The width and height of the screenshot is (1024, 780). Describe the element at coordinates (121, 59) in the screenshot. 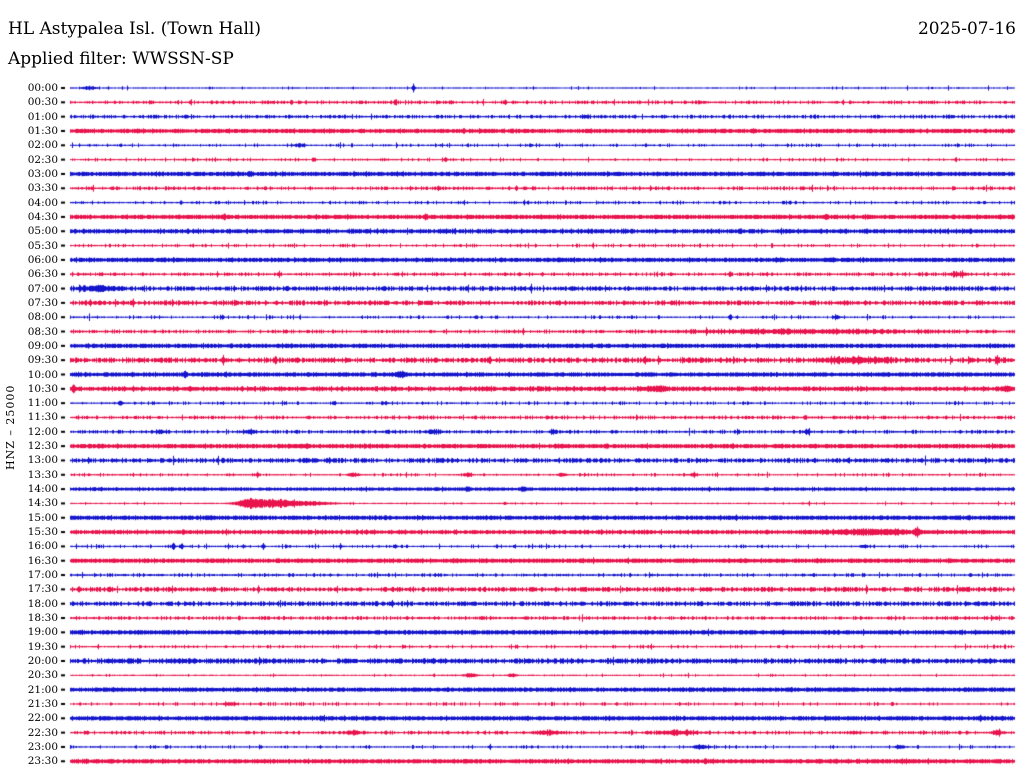

I see `filter-label: Applied filter: WWSSN-SP` at that location.